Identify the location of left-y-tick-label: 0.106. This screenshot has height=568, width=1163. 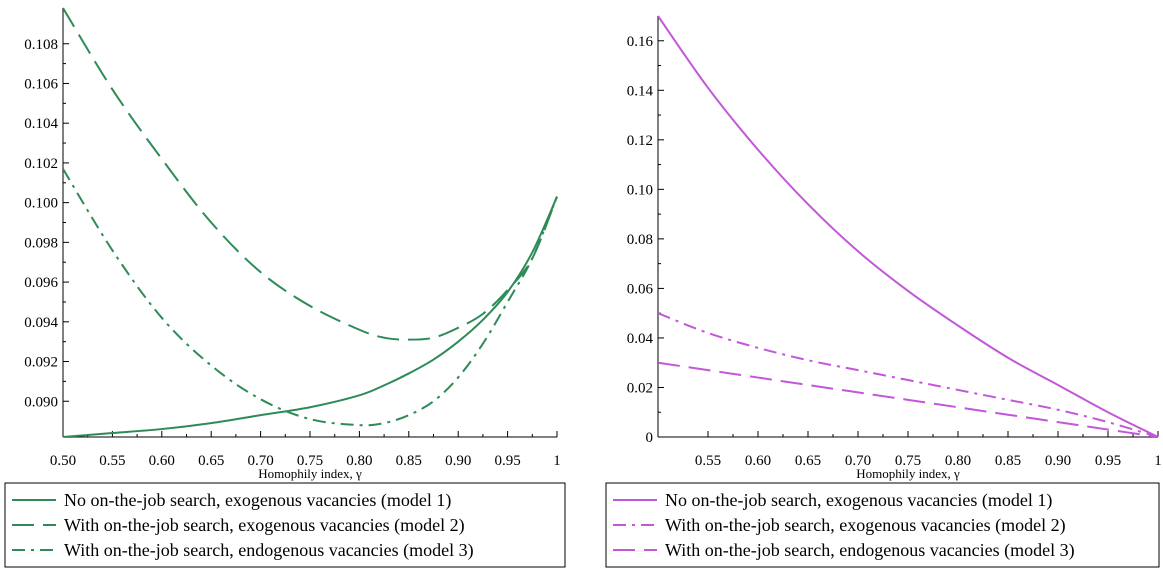
(41, 84).